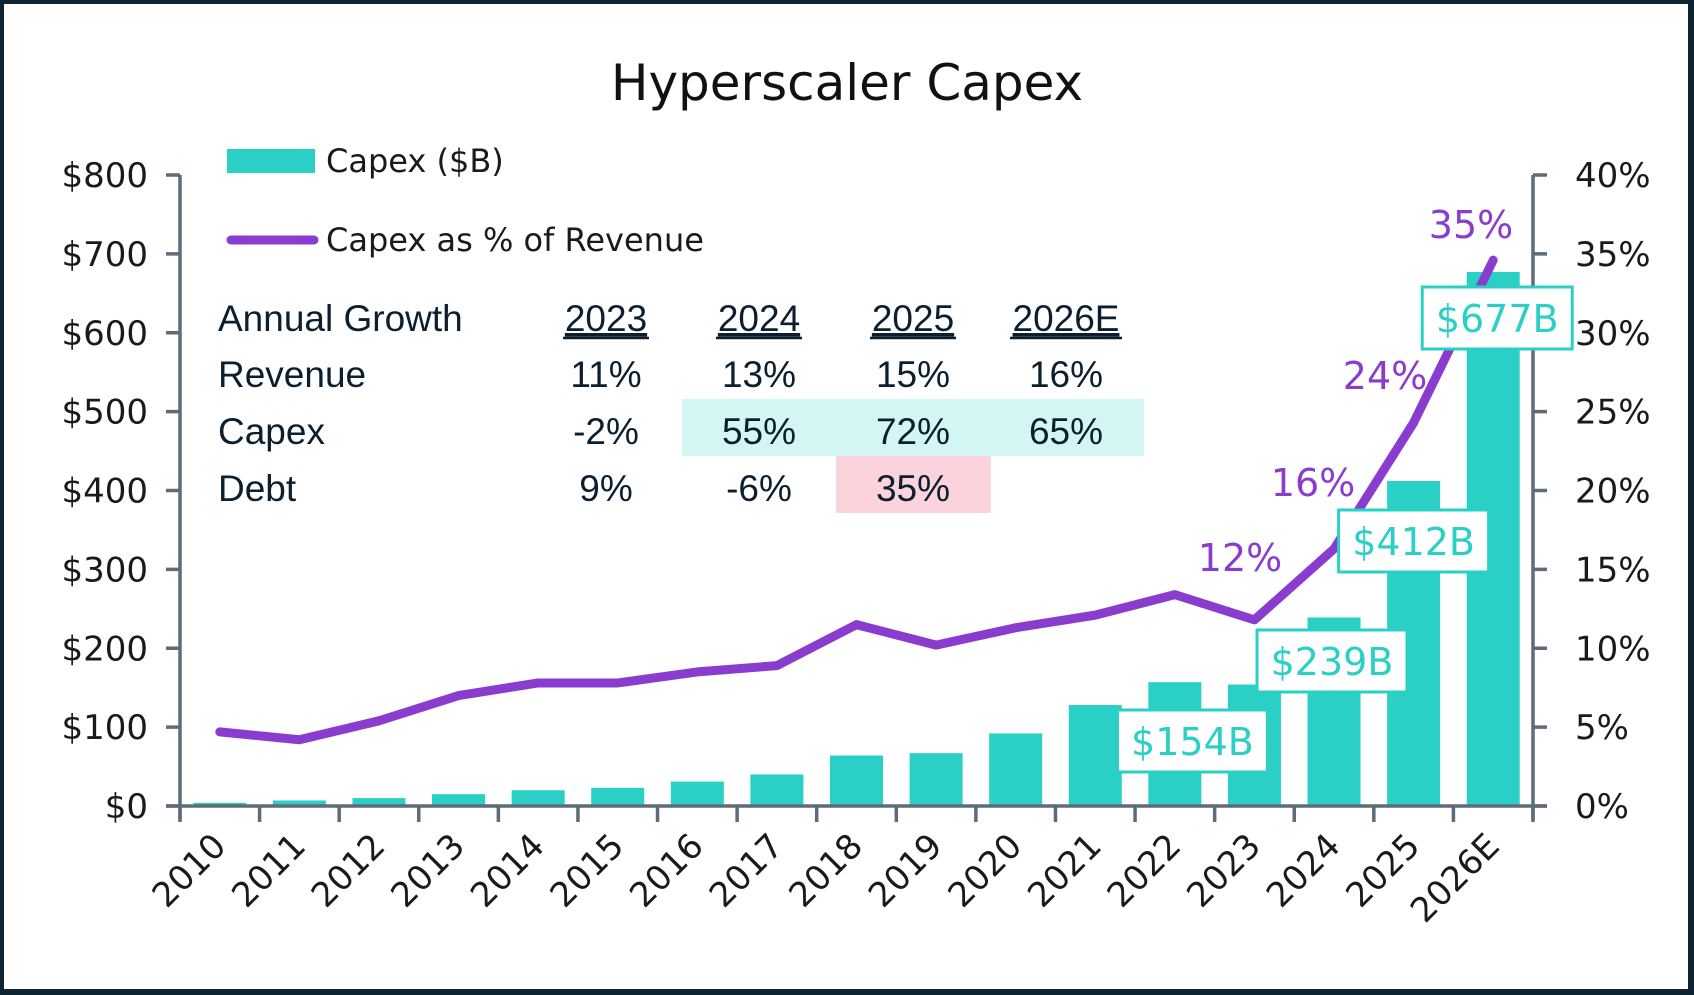  I want to click on bar-2017, so click(777, 790).